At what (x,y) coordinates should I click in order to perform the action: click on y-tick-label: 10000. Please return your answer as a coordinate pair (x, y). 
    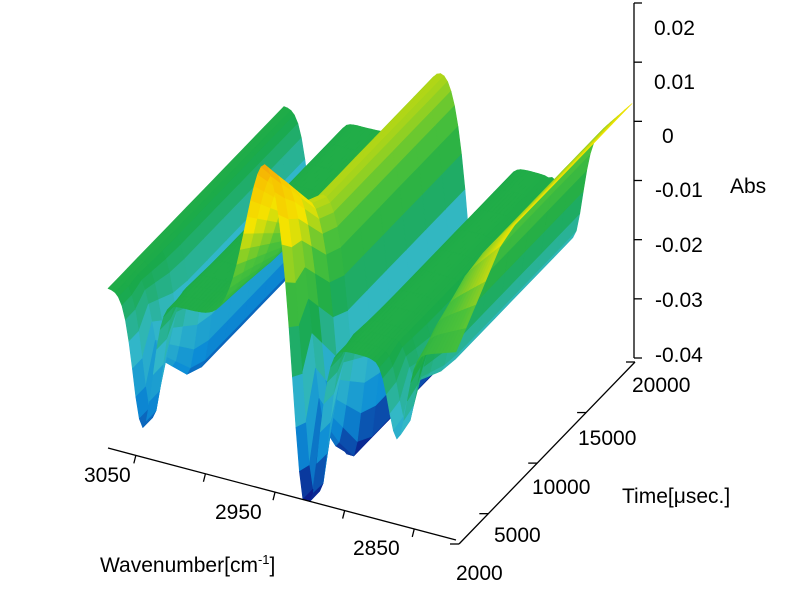
    Looking at the image, I should click on (561, 487).